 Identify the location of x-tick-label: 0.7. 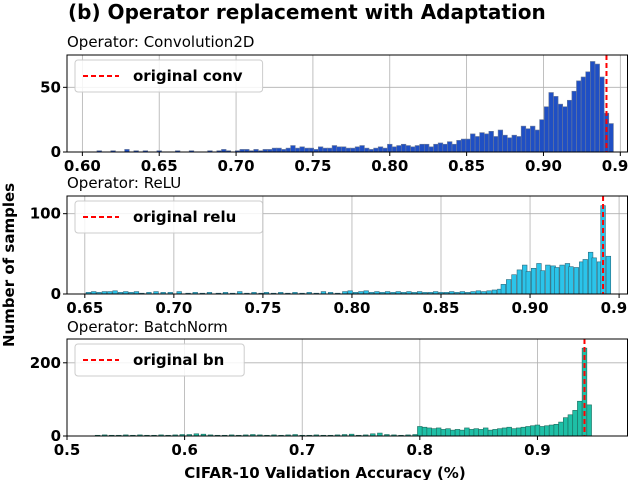
(302, 450).